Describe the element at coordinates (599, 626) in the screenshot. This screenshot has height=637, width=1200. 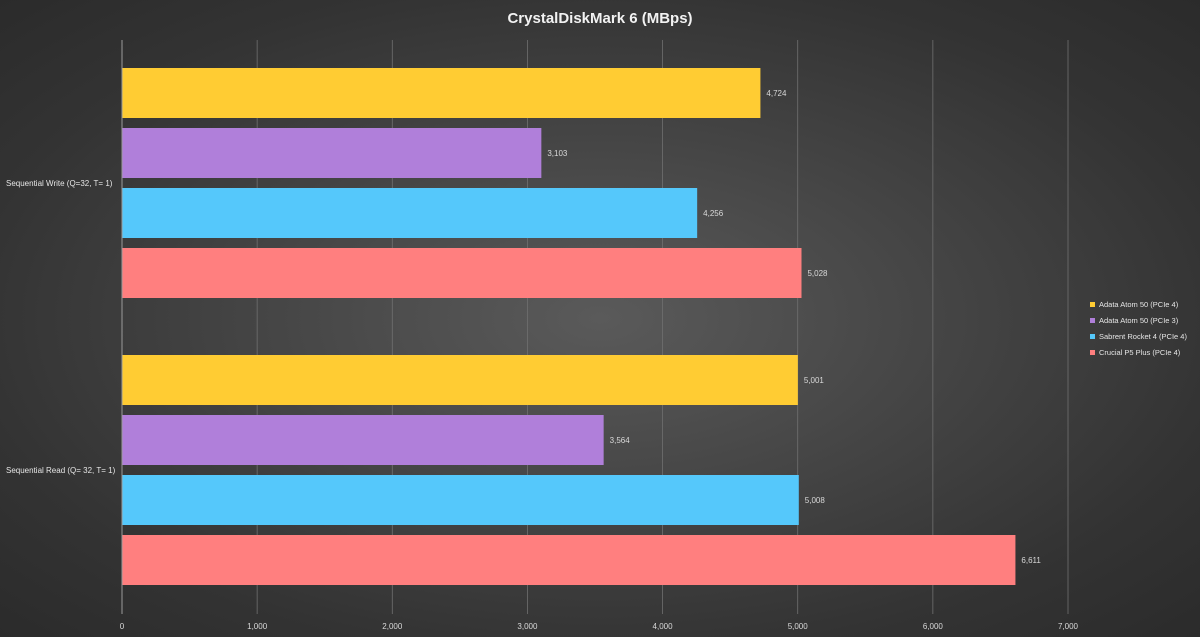
I see `x-axis-ticks: 0 1,000 2,000 3,000 4,000 5,000 6,000 7,000` at that location.